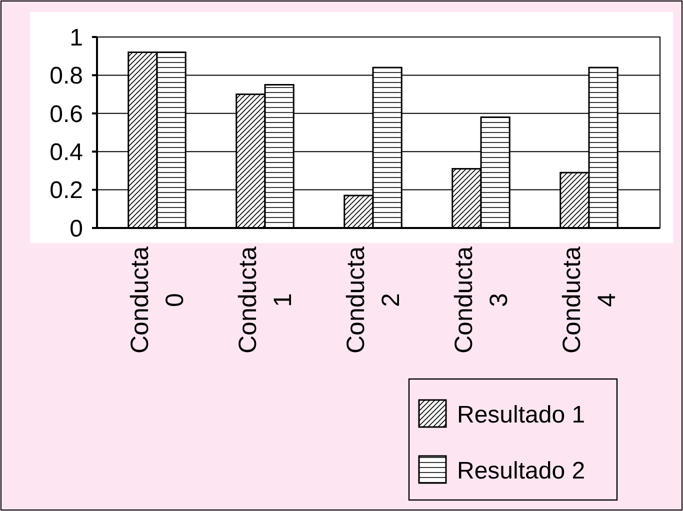 The image size is (683, 511). What do you see at coordinates (481, 300) in the screenshot?
I see `x-tick-label: Conducta 3` at bounding box center [481, 300].